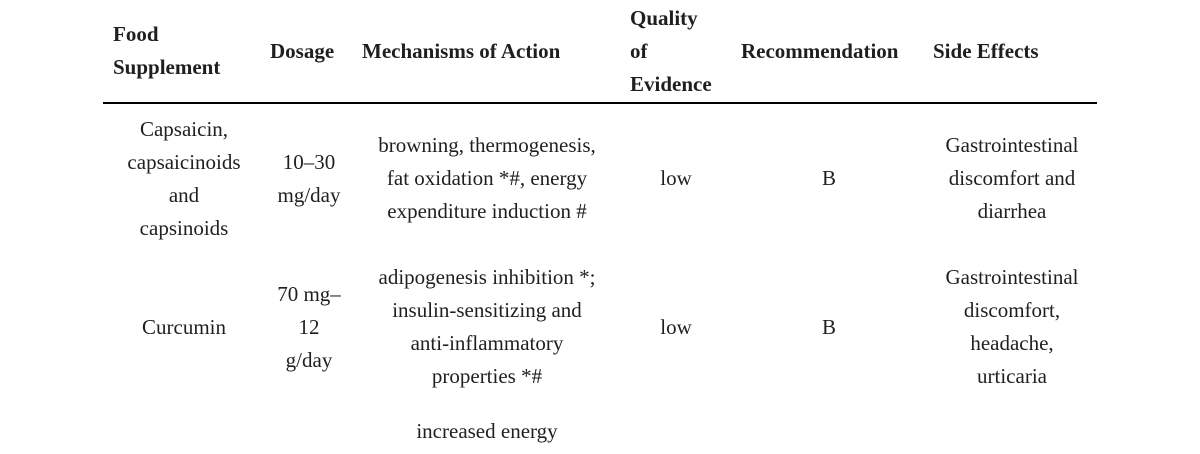 This screenshot has width=1200, height=454. What do you see at coordinates (487, 52) in the screenshot?
I see `column-header-mechanisms-of-action: Mechanisms of Action` at bounding box center [487, 52].